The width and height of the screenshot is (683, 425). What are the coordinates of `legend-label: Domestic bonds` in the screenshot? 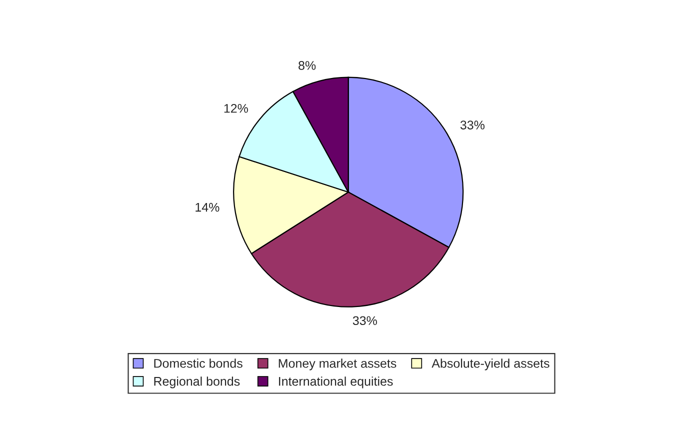 It's located at (198, 363).